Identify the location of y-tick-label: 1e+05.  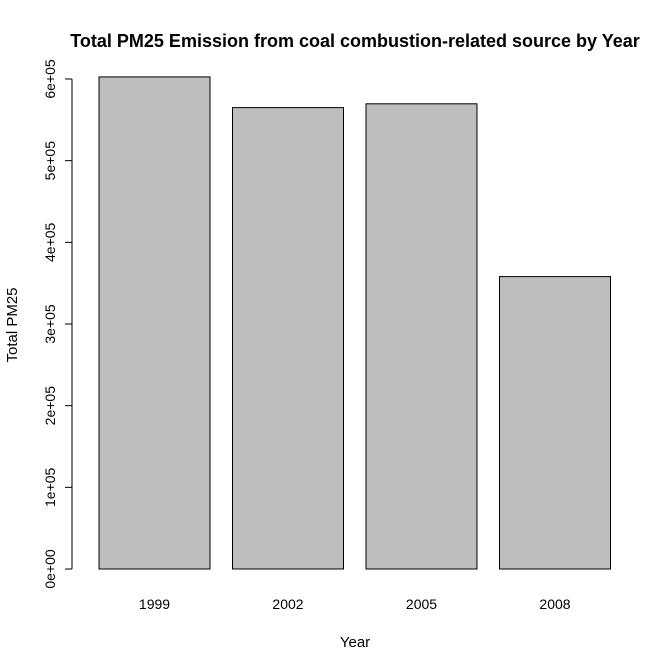
(50, 487).